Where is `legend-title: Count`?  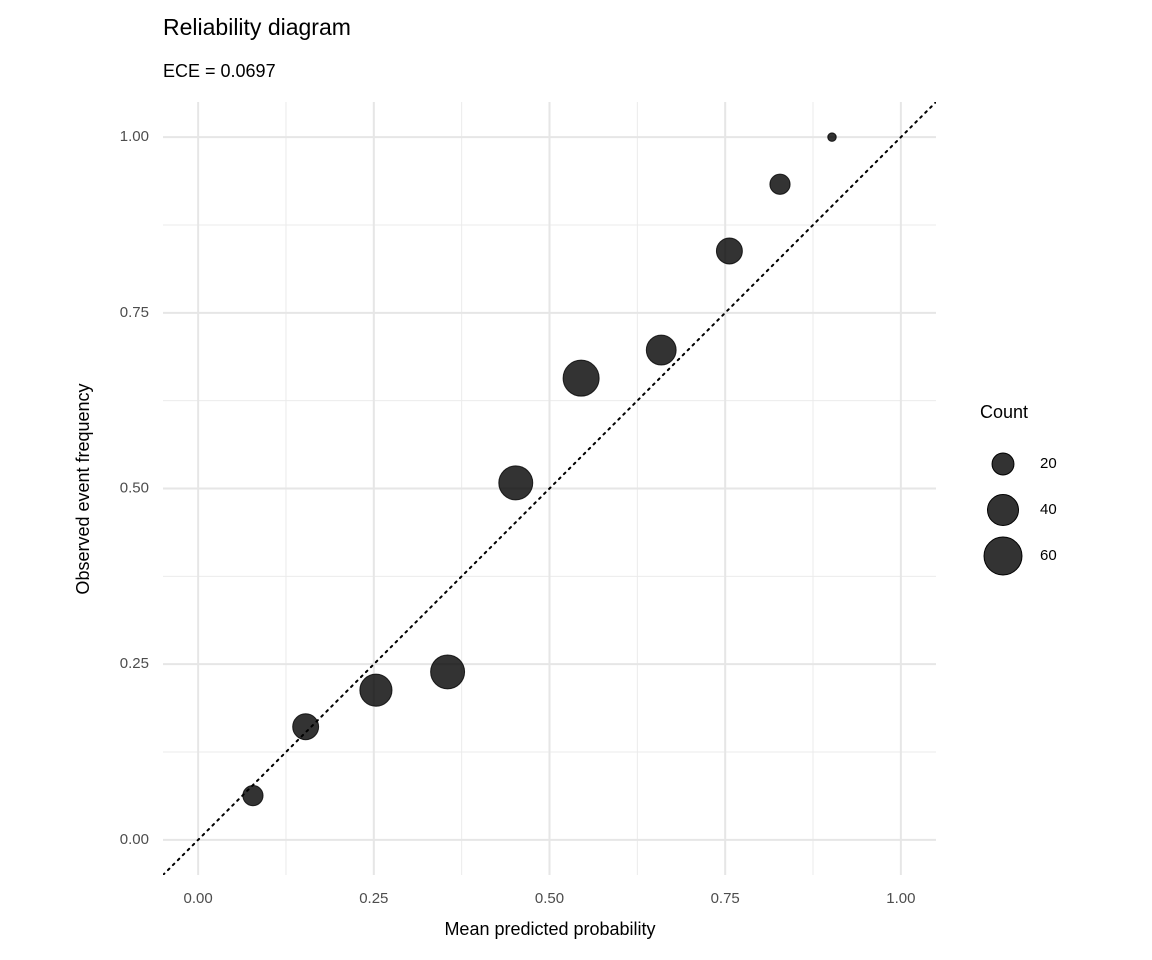 legend-title: Count is located at coordinates (1004, 412).